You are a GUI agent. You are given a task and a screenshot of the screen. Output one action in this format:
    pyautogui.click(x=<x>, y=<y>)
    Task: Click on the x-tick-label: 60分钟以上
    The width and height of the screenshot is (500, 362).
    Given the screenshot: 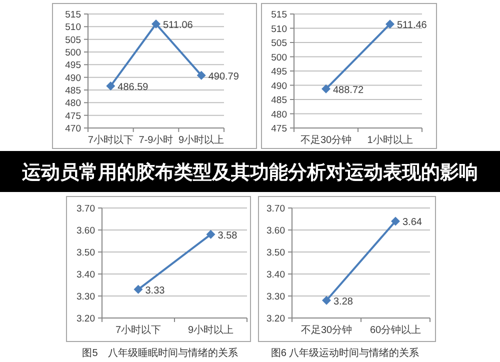 What is the action you would take?
    pyautogui.click(x=396, y=330)
    